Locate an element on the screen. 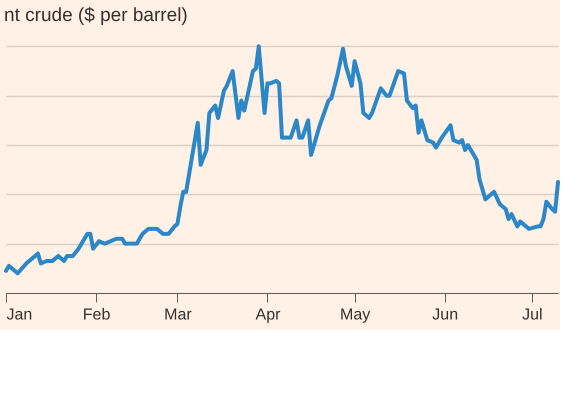  x-tick-label: Apr is located at coordinates (269, 315).